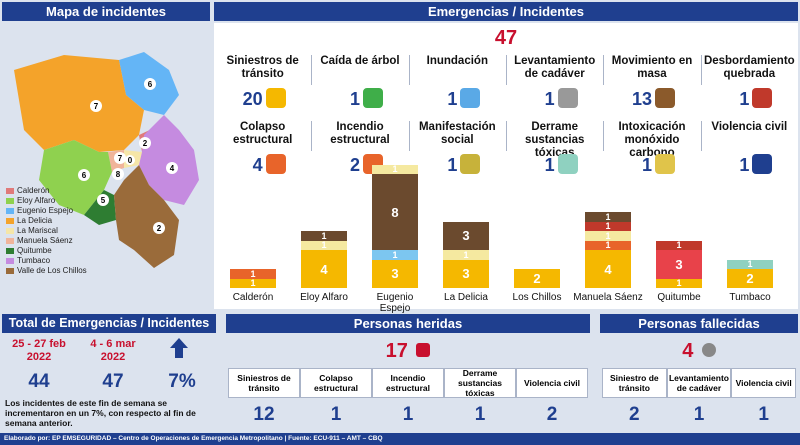 The width and height of the screenshot is (800, 445). I want to click on table-value-cell: 12, so click(264, 414).